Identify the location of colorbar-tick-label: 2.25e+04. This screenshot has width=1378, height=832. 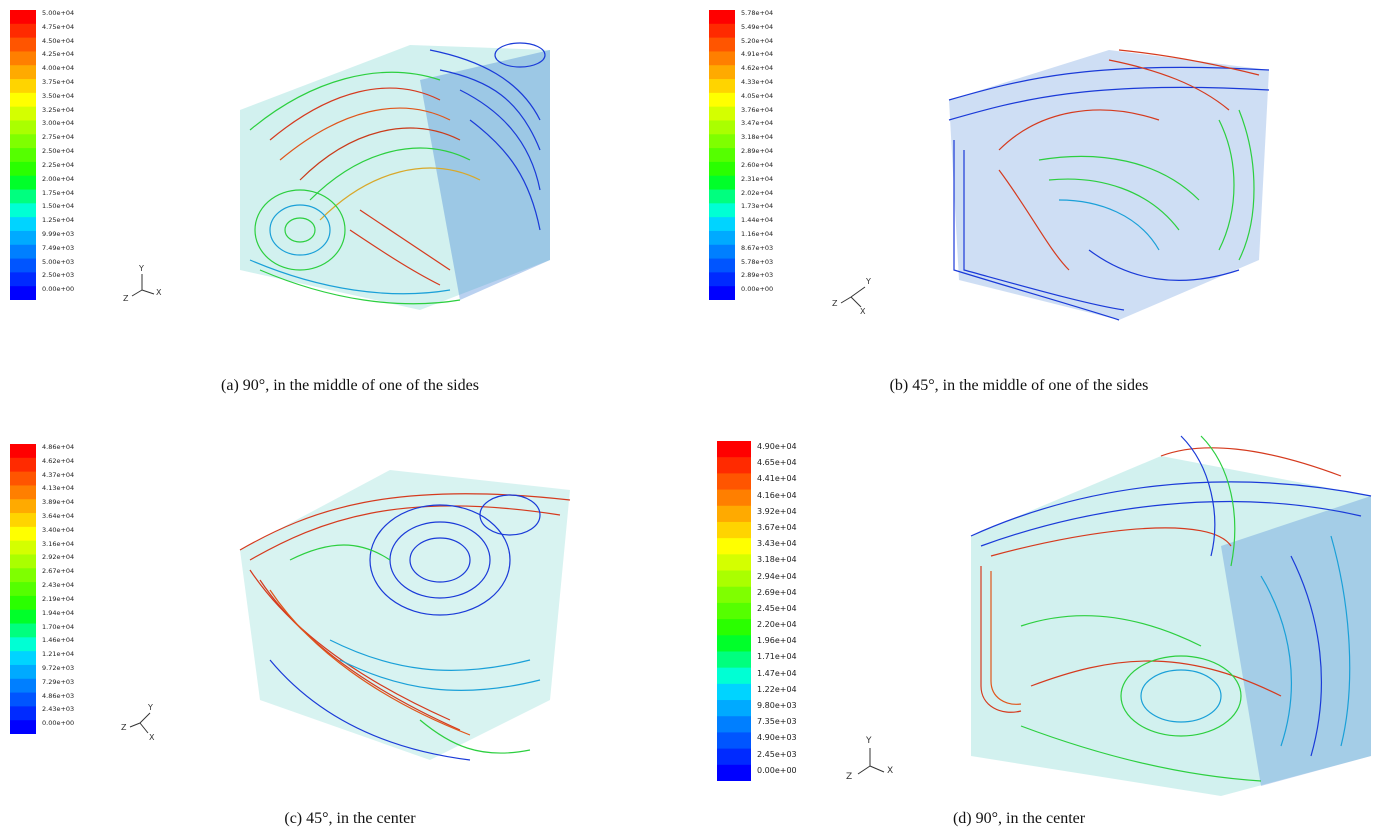
(58, 164).